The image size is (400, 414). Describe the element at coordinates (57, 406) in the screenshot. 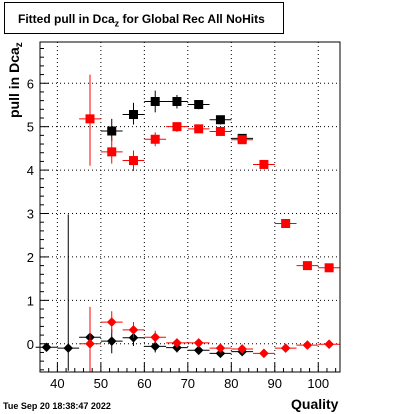

I see `timestamp: Tue Sep 20 18:38:47 2022` at that location.